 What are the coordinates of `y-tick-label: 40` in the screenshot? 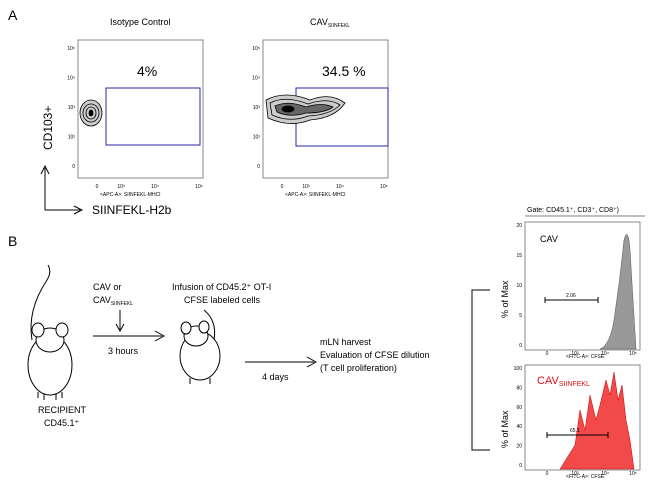 It's located at (519, 427).